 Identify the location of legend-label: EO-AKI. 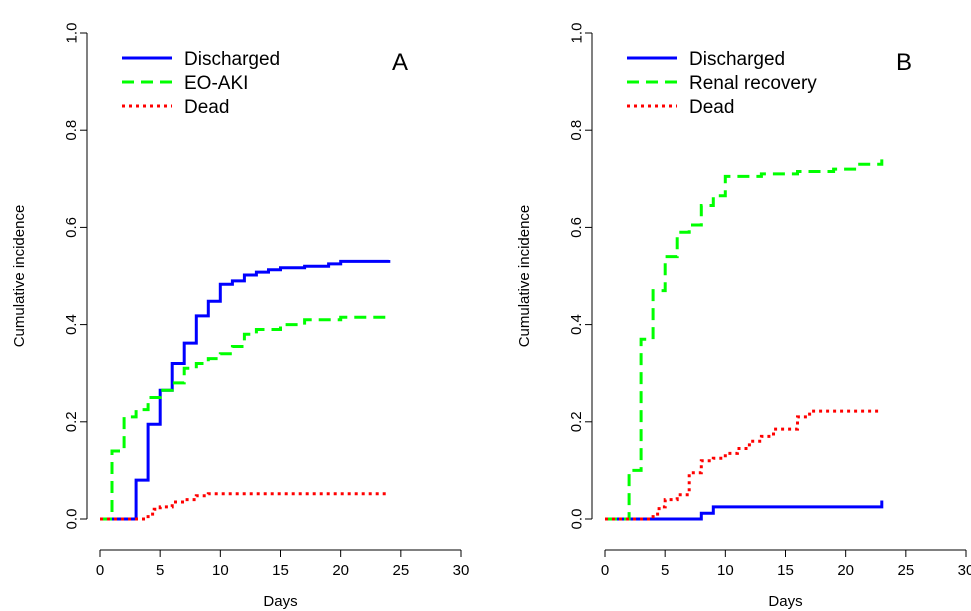
(216, 83).